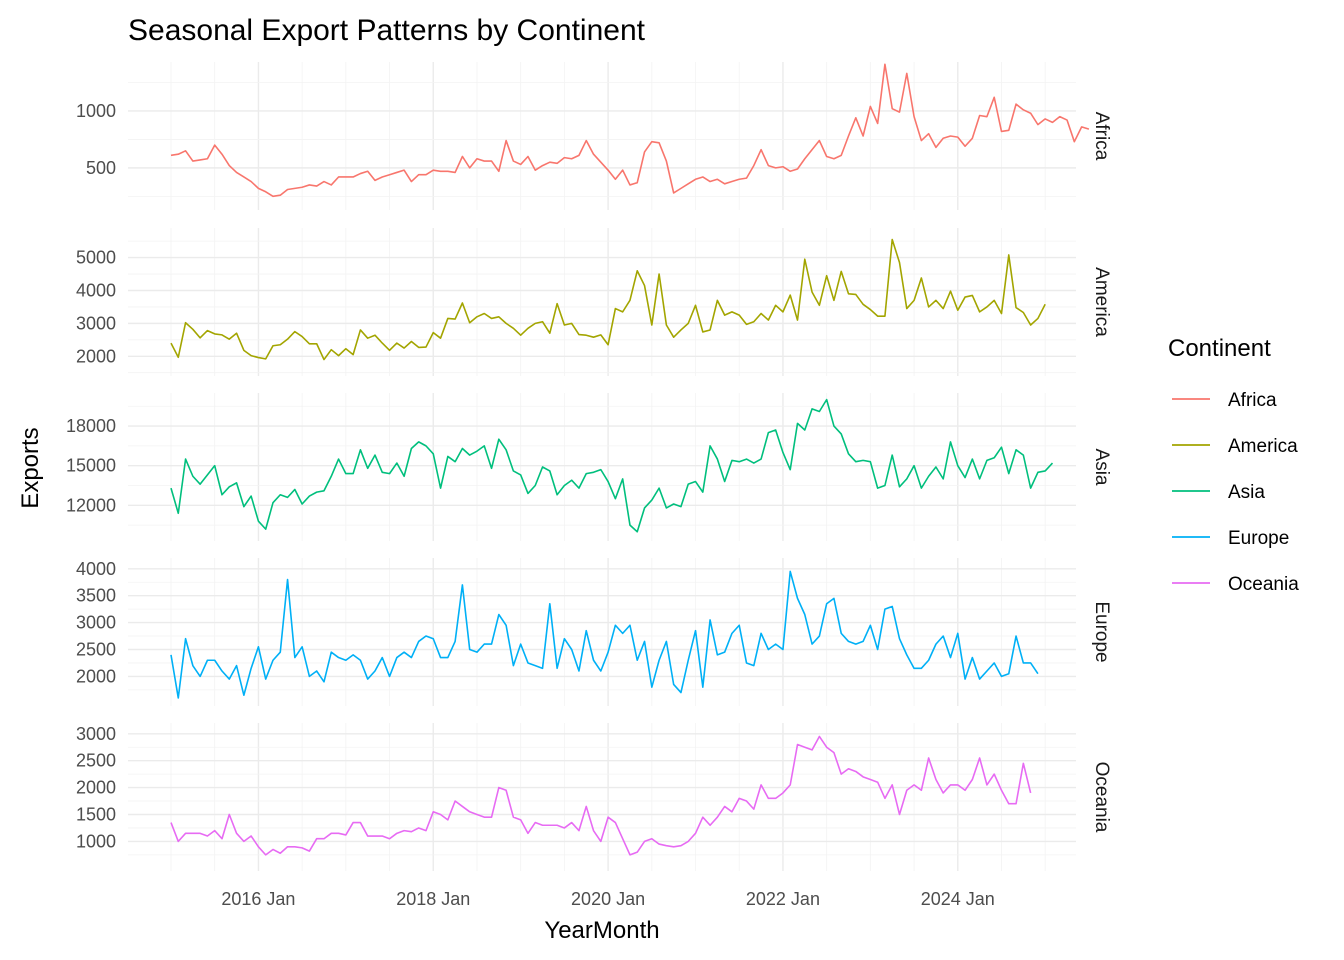 The height and width of the screenshot is (960, 1344). What do you see at coordinates (601, 795) in the screenshot?
I see `series-line-oceania` at bounding box center [601, 795].